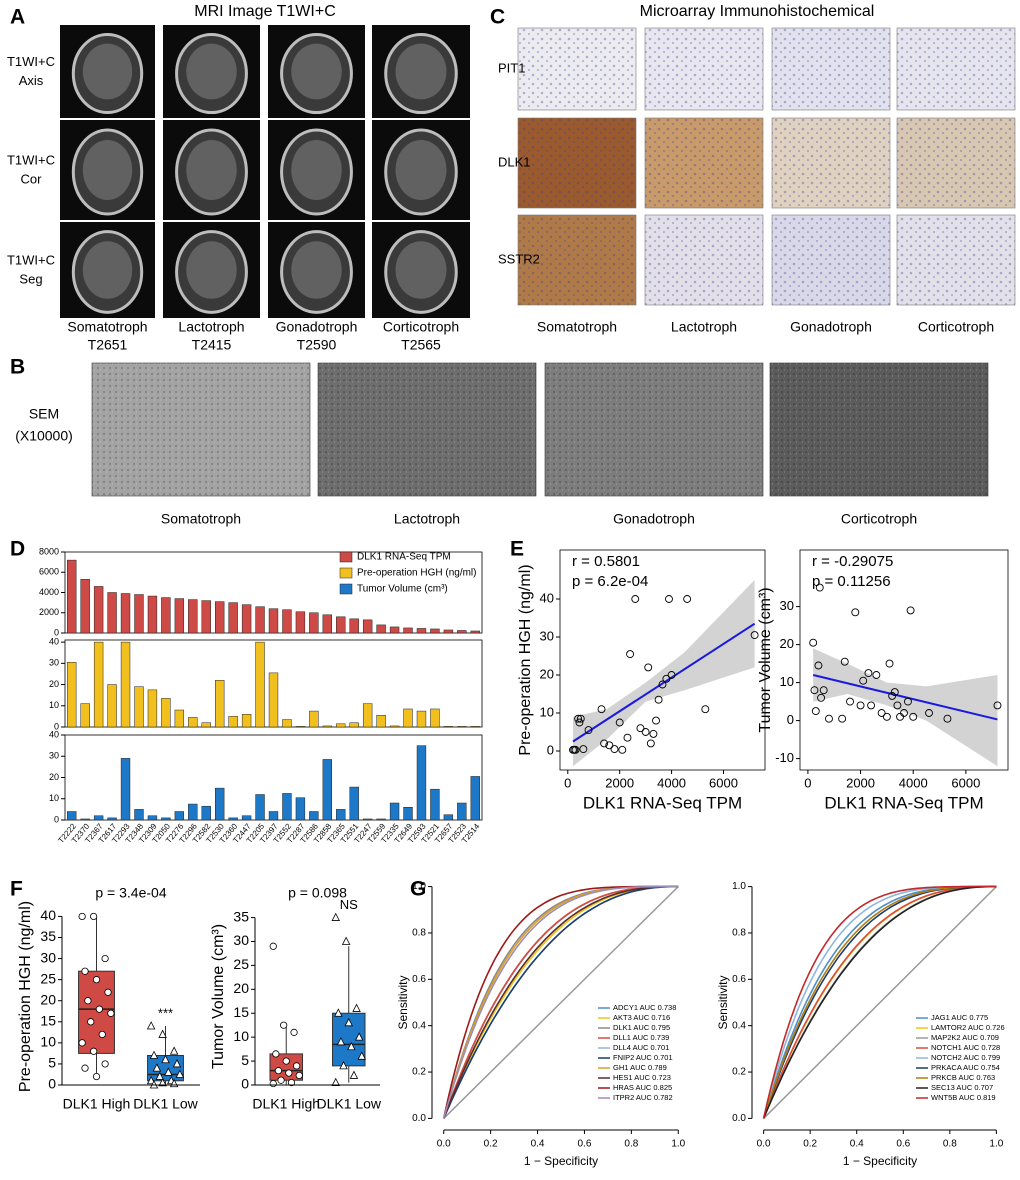  I want to click on y-tick-label: 0, so click(790, 719).